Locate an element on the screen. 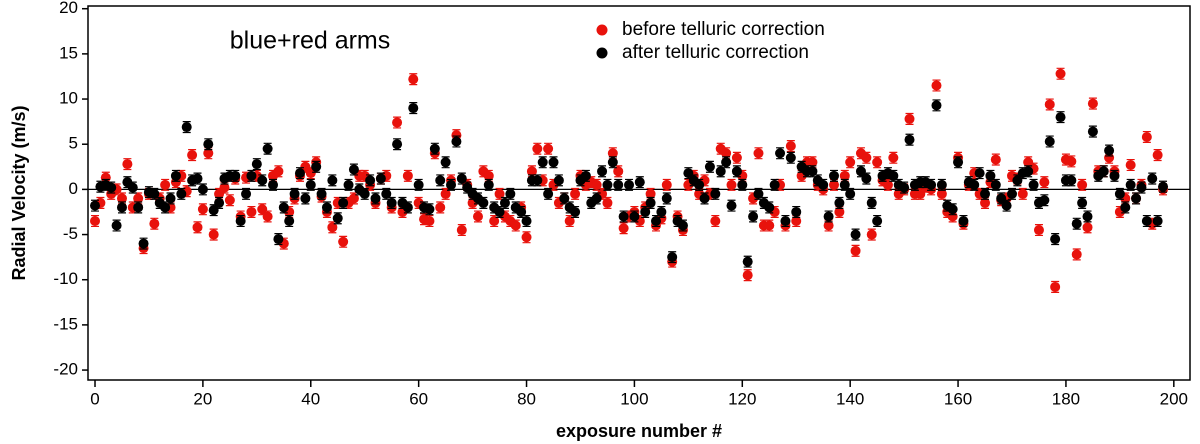  legend-label: before telluric correction is located at coordinates (723, 29).